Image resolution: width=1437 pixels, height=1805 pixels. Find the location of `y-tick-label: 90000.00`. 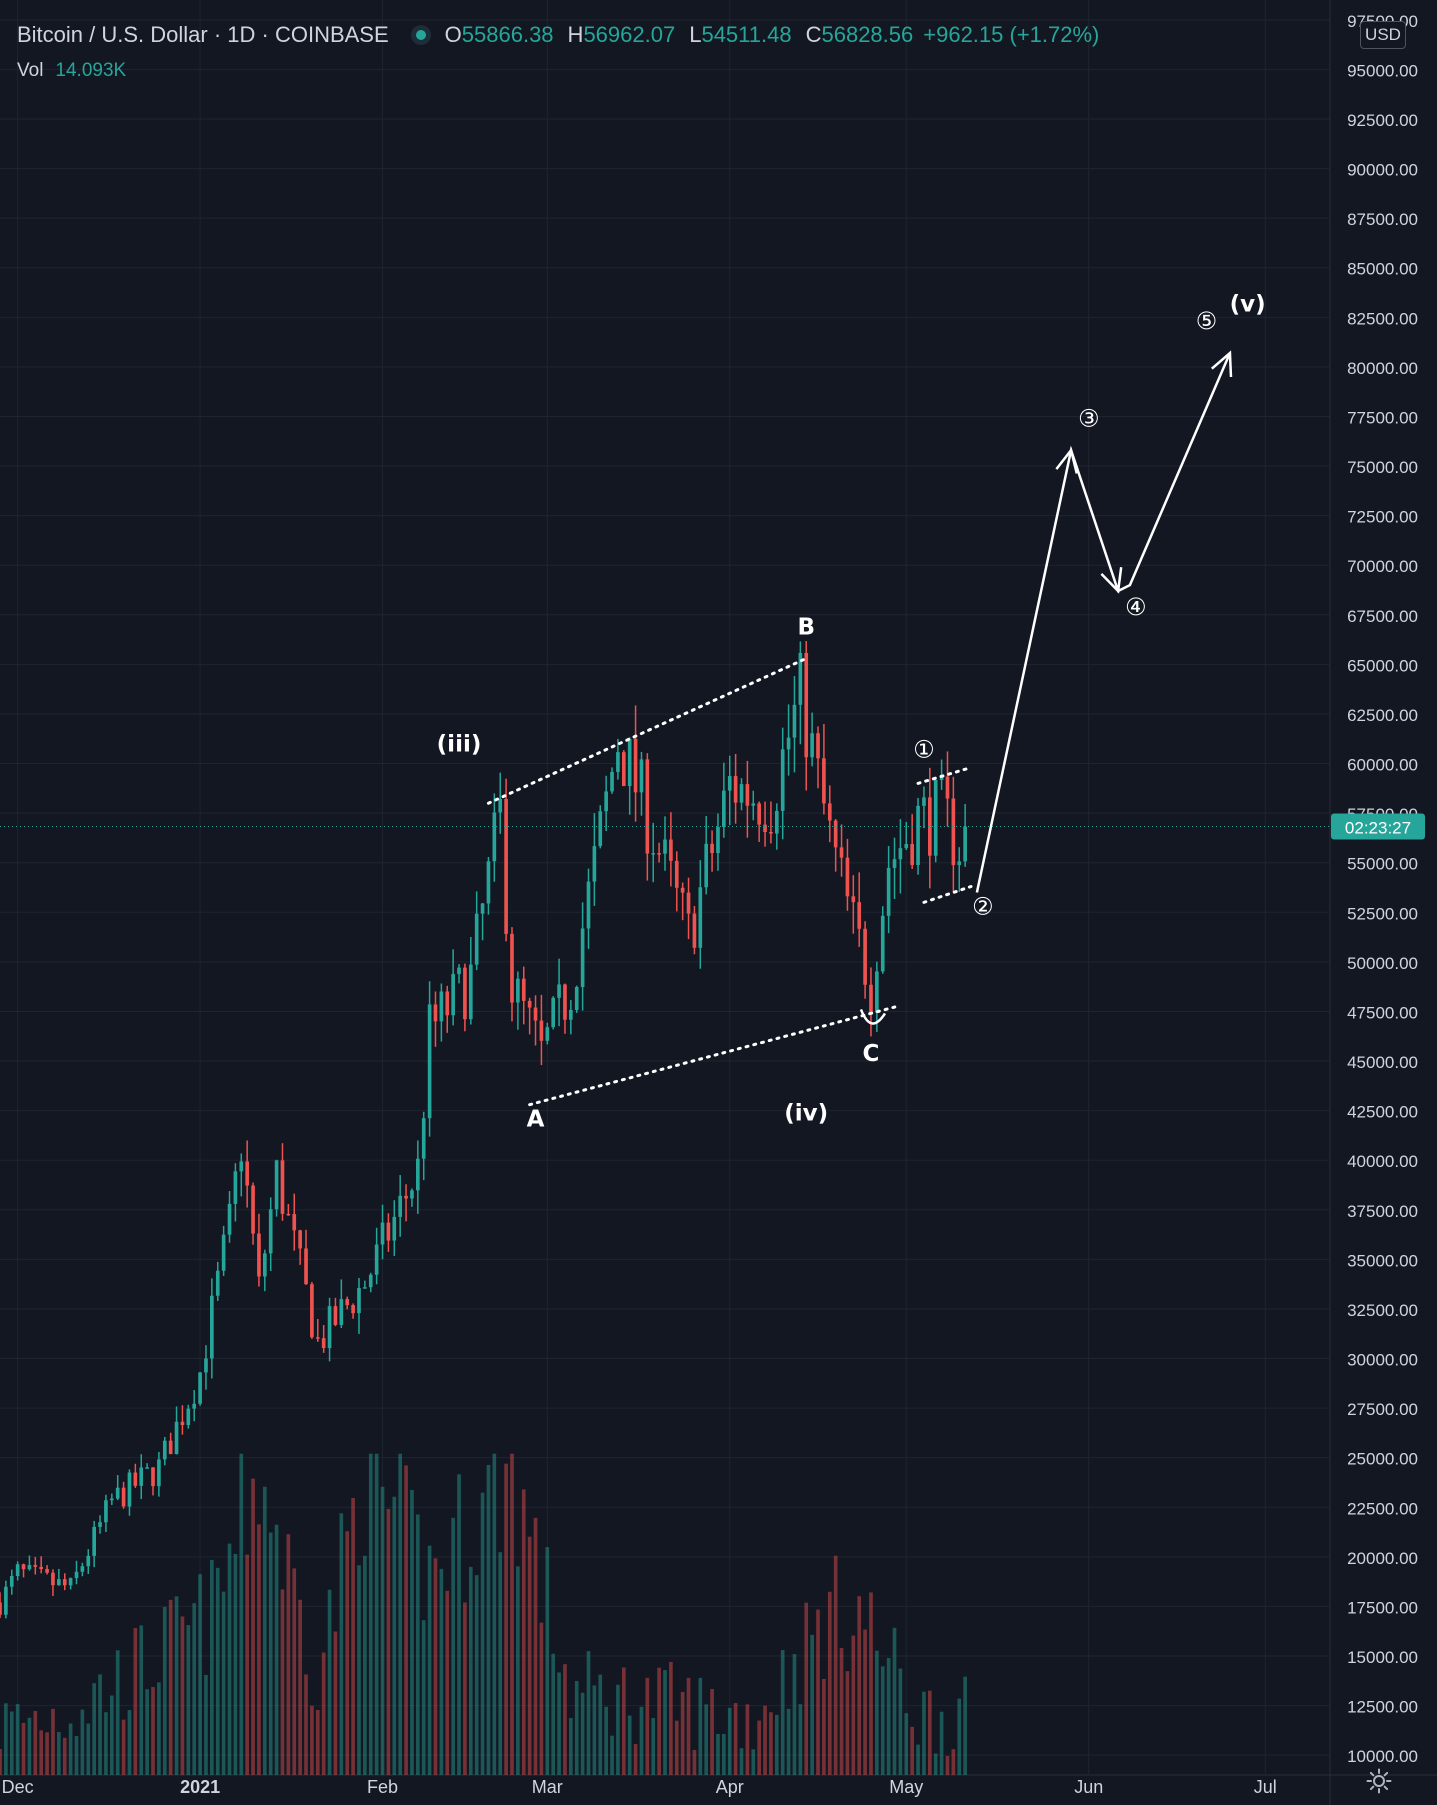

y-tick-label: 90000.00 is located at coordinates (1382, 170).